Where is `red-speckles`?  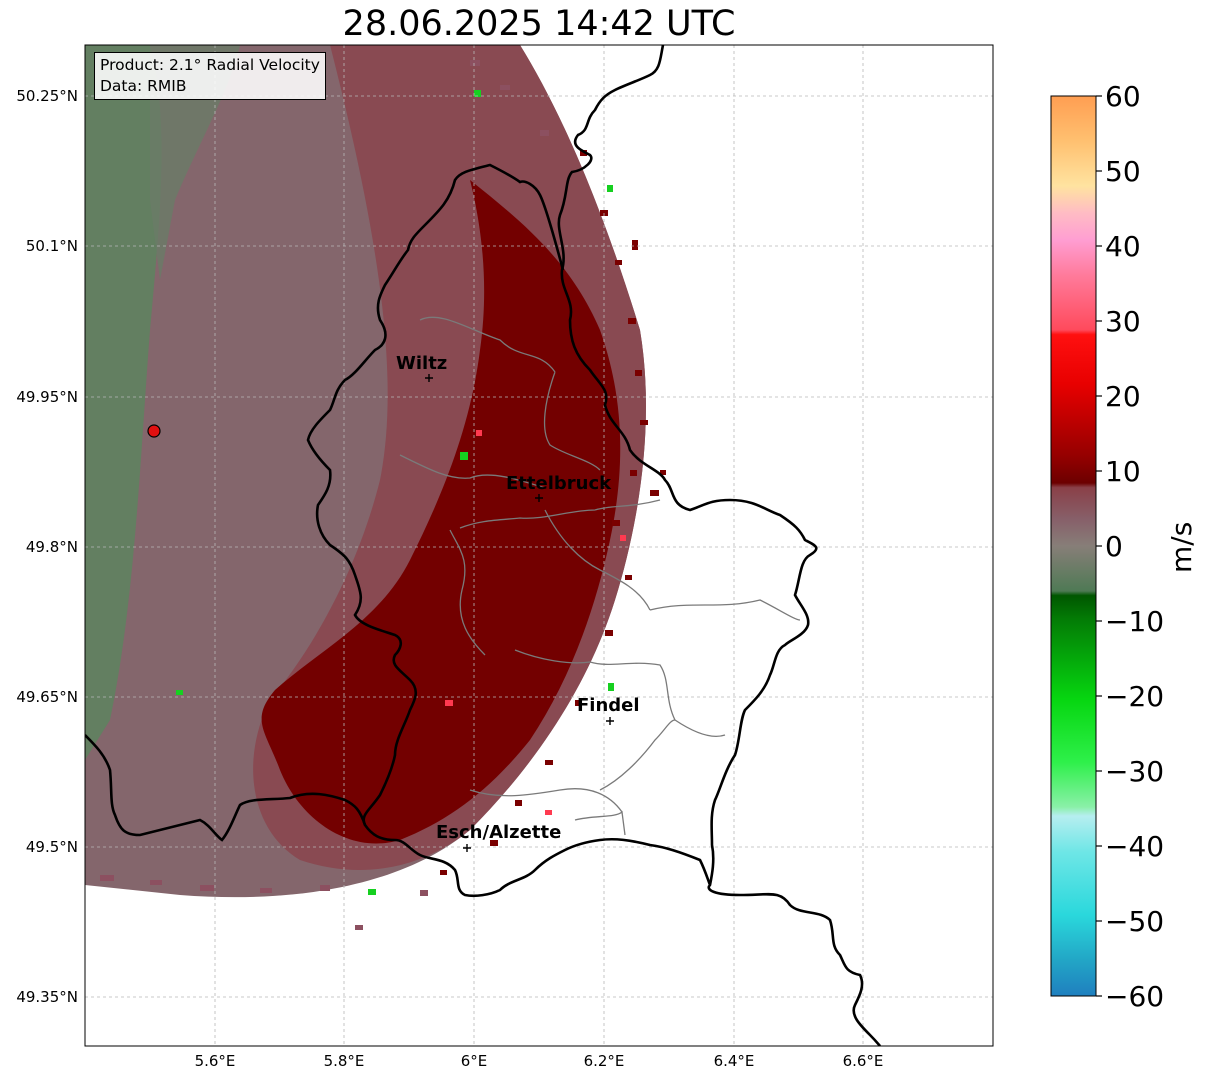
red-speckles is located at coordinates (535, 622).